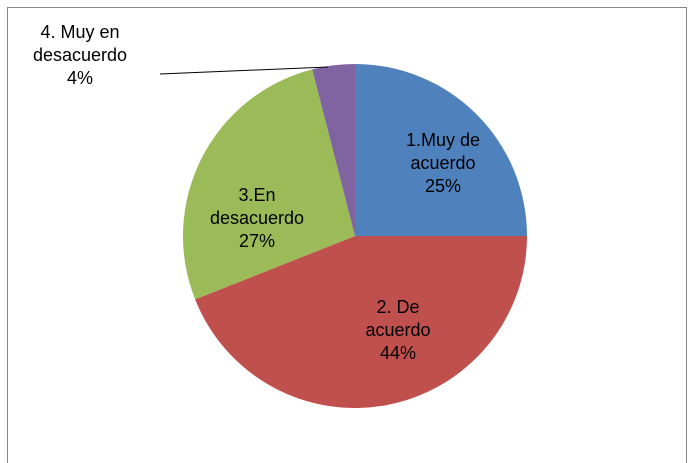 The width and height of the screenshot is (694, 463). I want to click on data-label: 2. De acuerdo 44%, so click(398, 330).